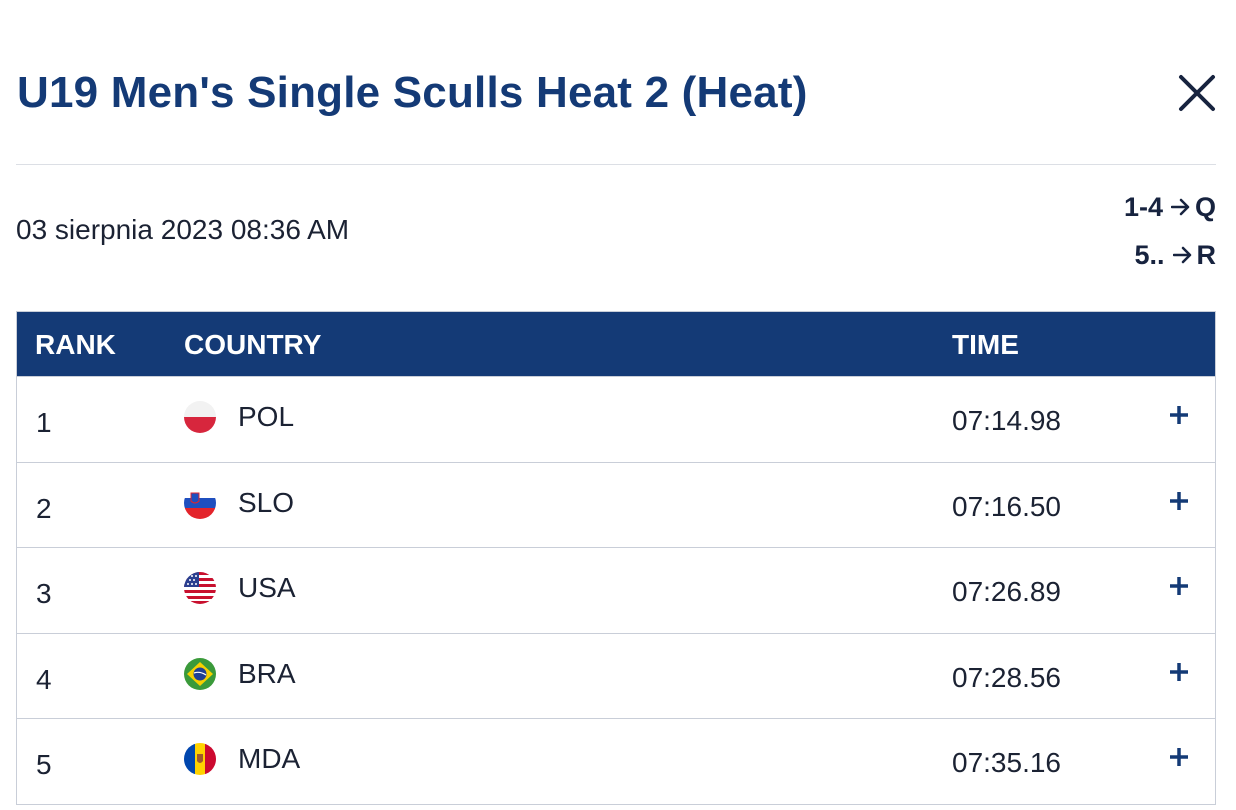 Image resolution: width=1236 pixels, height=810 pixels. Describe the element at coordinates (44, 422) in the screenshot. I see `rank-cell: 1` at that location.